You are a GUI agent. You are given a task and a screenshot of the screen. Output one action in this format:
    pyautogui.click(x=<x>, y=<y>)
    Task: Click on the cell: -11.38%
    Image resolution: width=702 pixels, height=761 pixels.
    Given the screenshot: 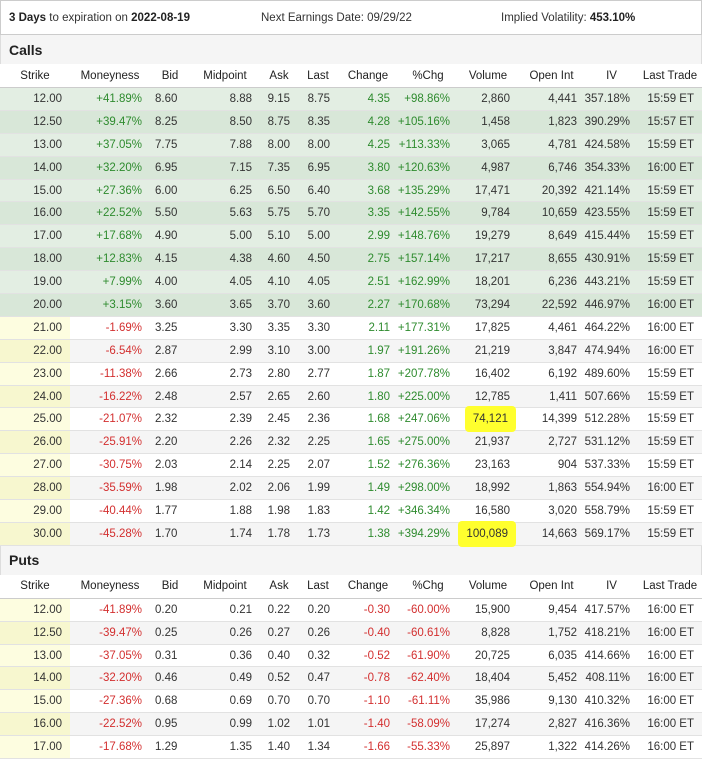 What is the action you would take?
    pyautogui.click(x=110, y=374)
    